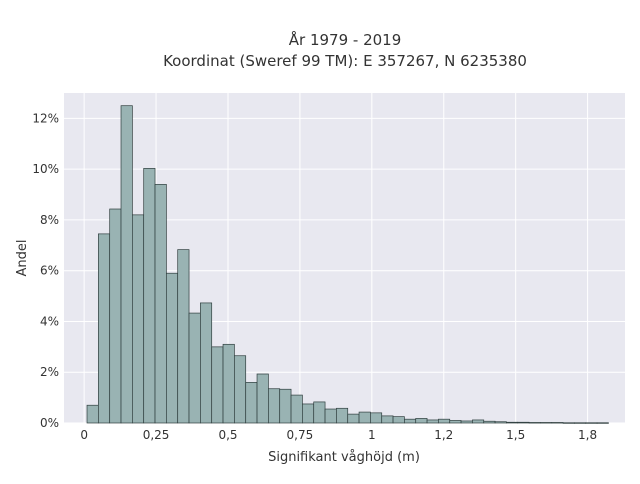 This screenshot has height=484, width=640. Describe the element at coordinates (372, 435) in the screenshot. I see `x-tick-label: 1` at that location.